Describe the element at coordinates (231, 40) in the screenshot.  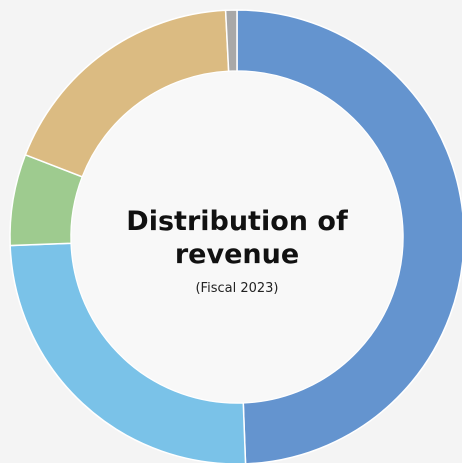
I see `donut-segment` at that location.